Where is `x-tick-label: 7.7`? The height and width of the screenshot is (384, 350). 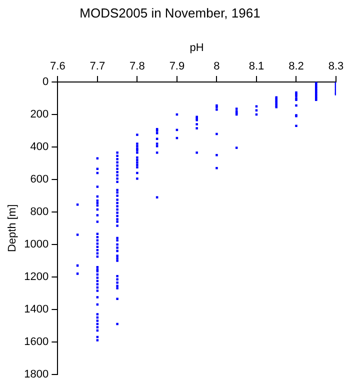 x-tick-label: 7.7 is located at coordinates (98, 66).